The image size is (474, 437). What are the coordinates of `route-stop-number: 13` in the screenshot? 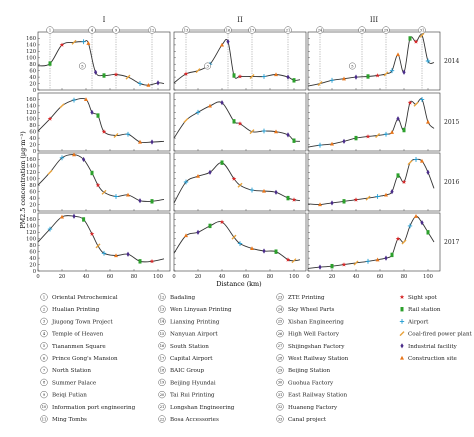 It's located at (186, 30).